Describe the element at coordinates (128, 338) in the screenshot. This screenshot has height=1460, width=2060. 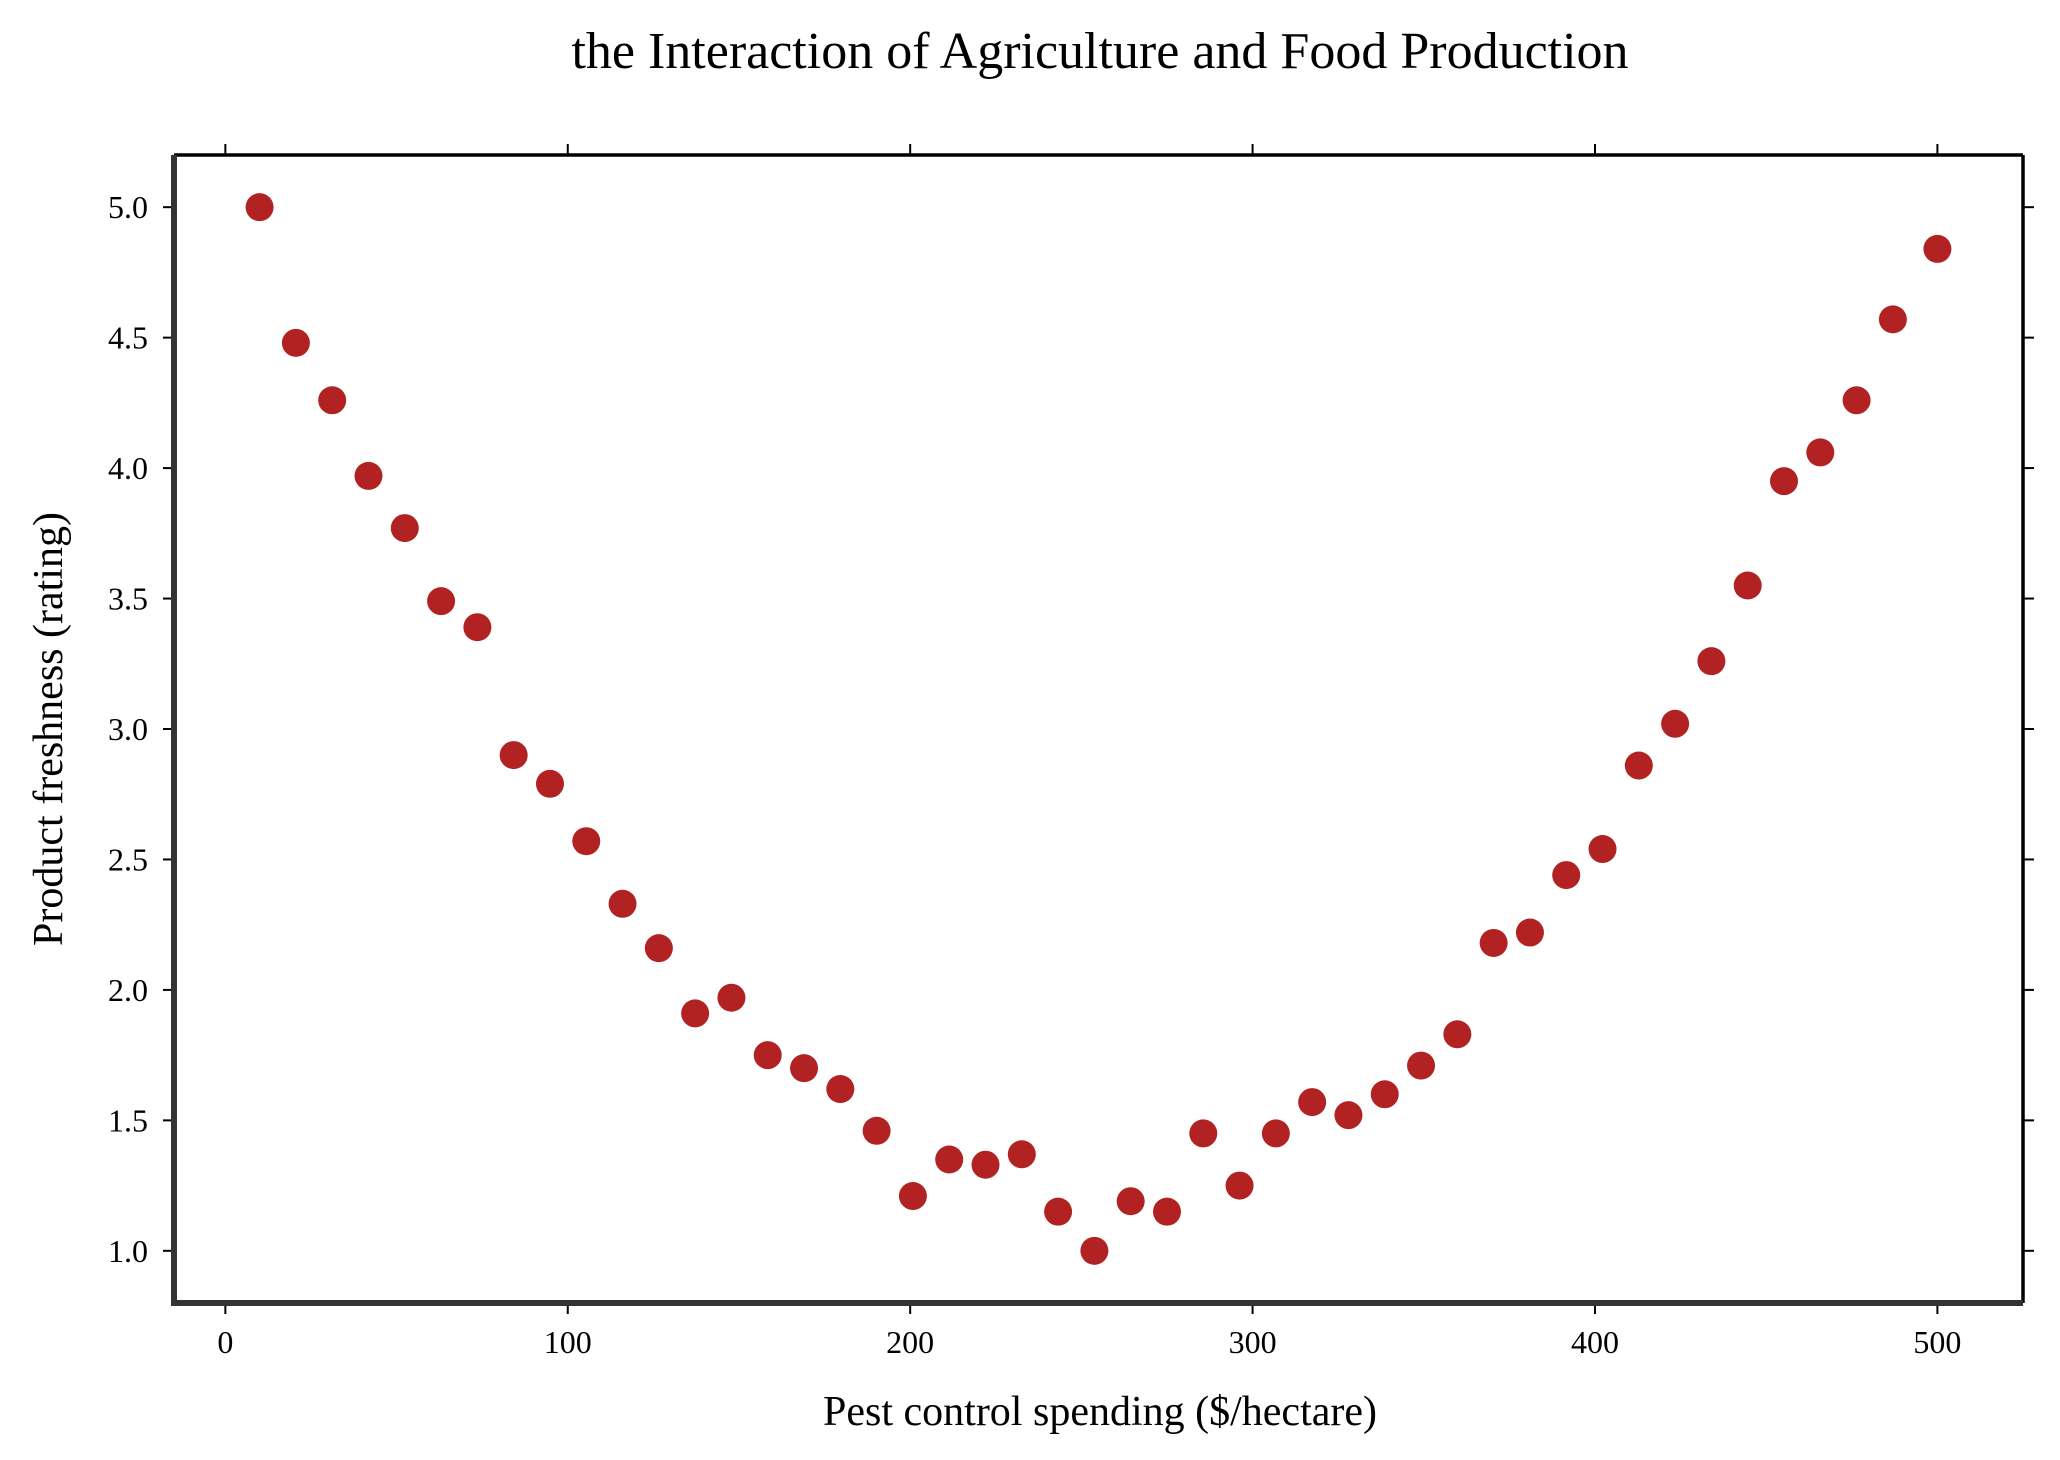
I see `y-tick-label: 4.5` at that location.